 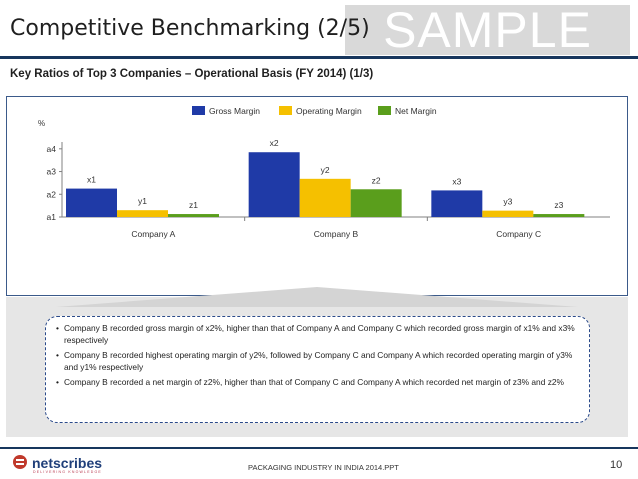 I want to click on panel-arrow, so click(x=317, y=297).